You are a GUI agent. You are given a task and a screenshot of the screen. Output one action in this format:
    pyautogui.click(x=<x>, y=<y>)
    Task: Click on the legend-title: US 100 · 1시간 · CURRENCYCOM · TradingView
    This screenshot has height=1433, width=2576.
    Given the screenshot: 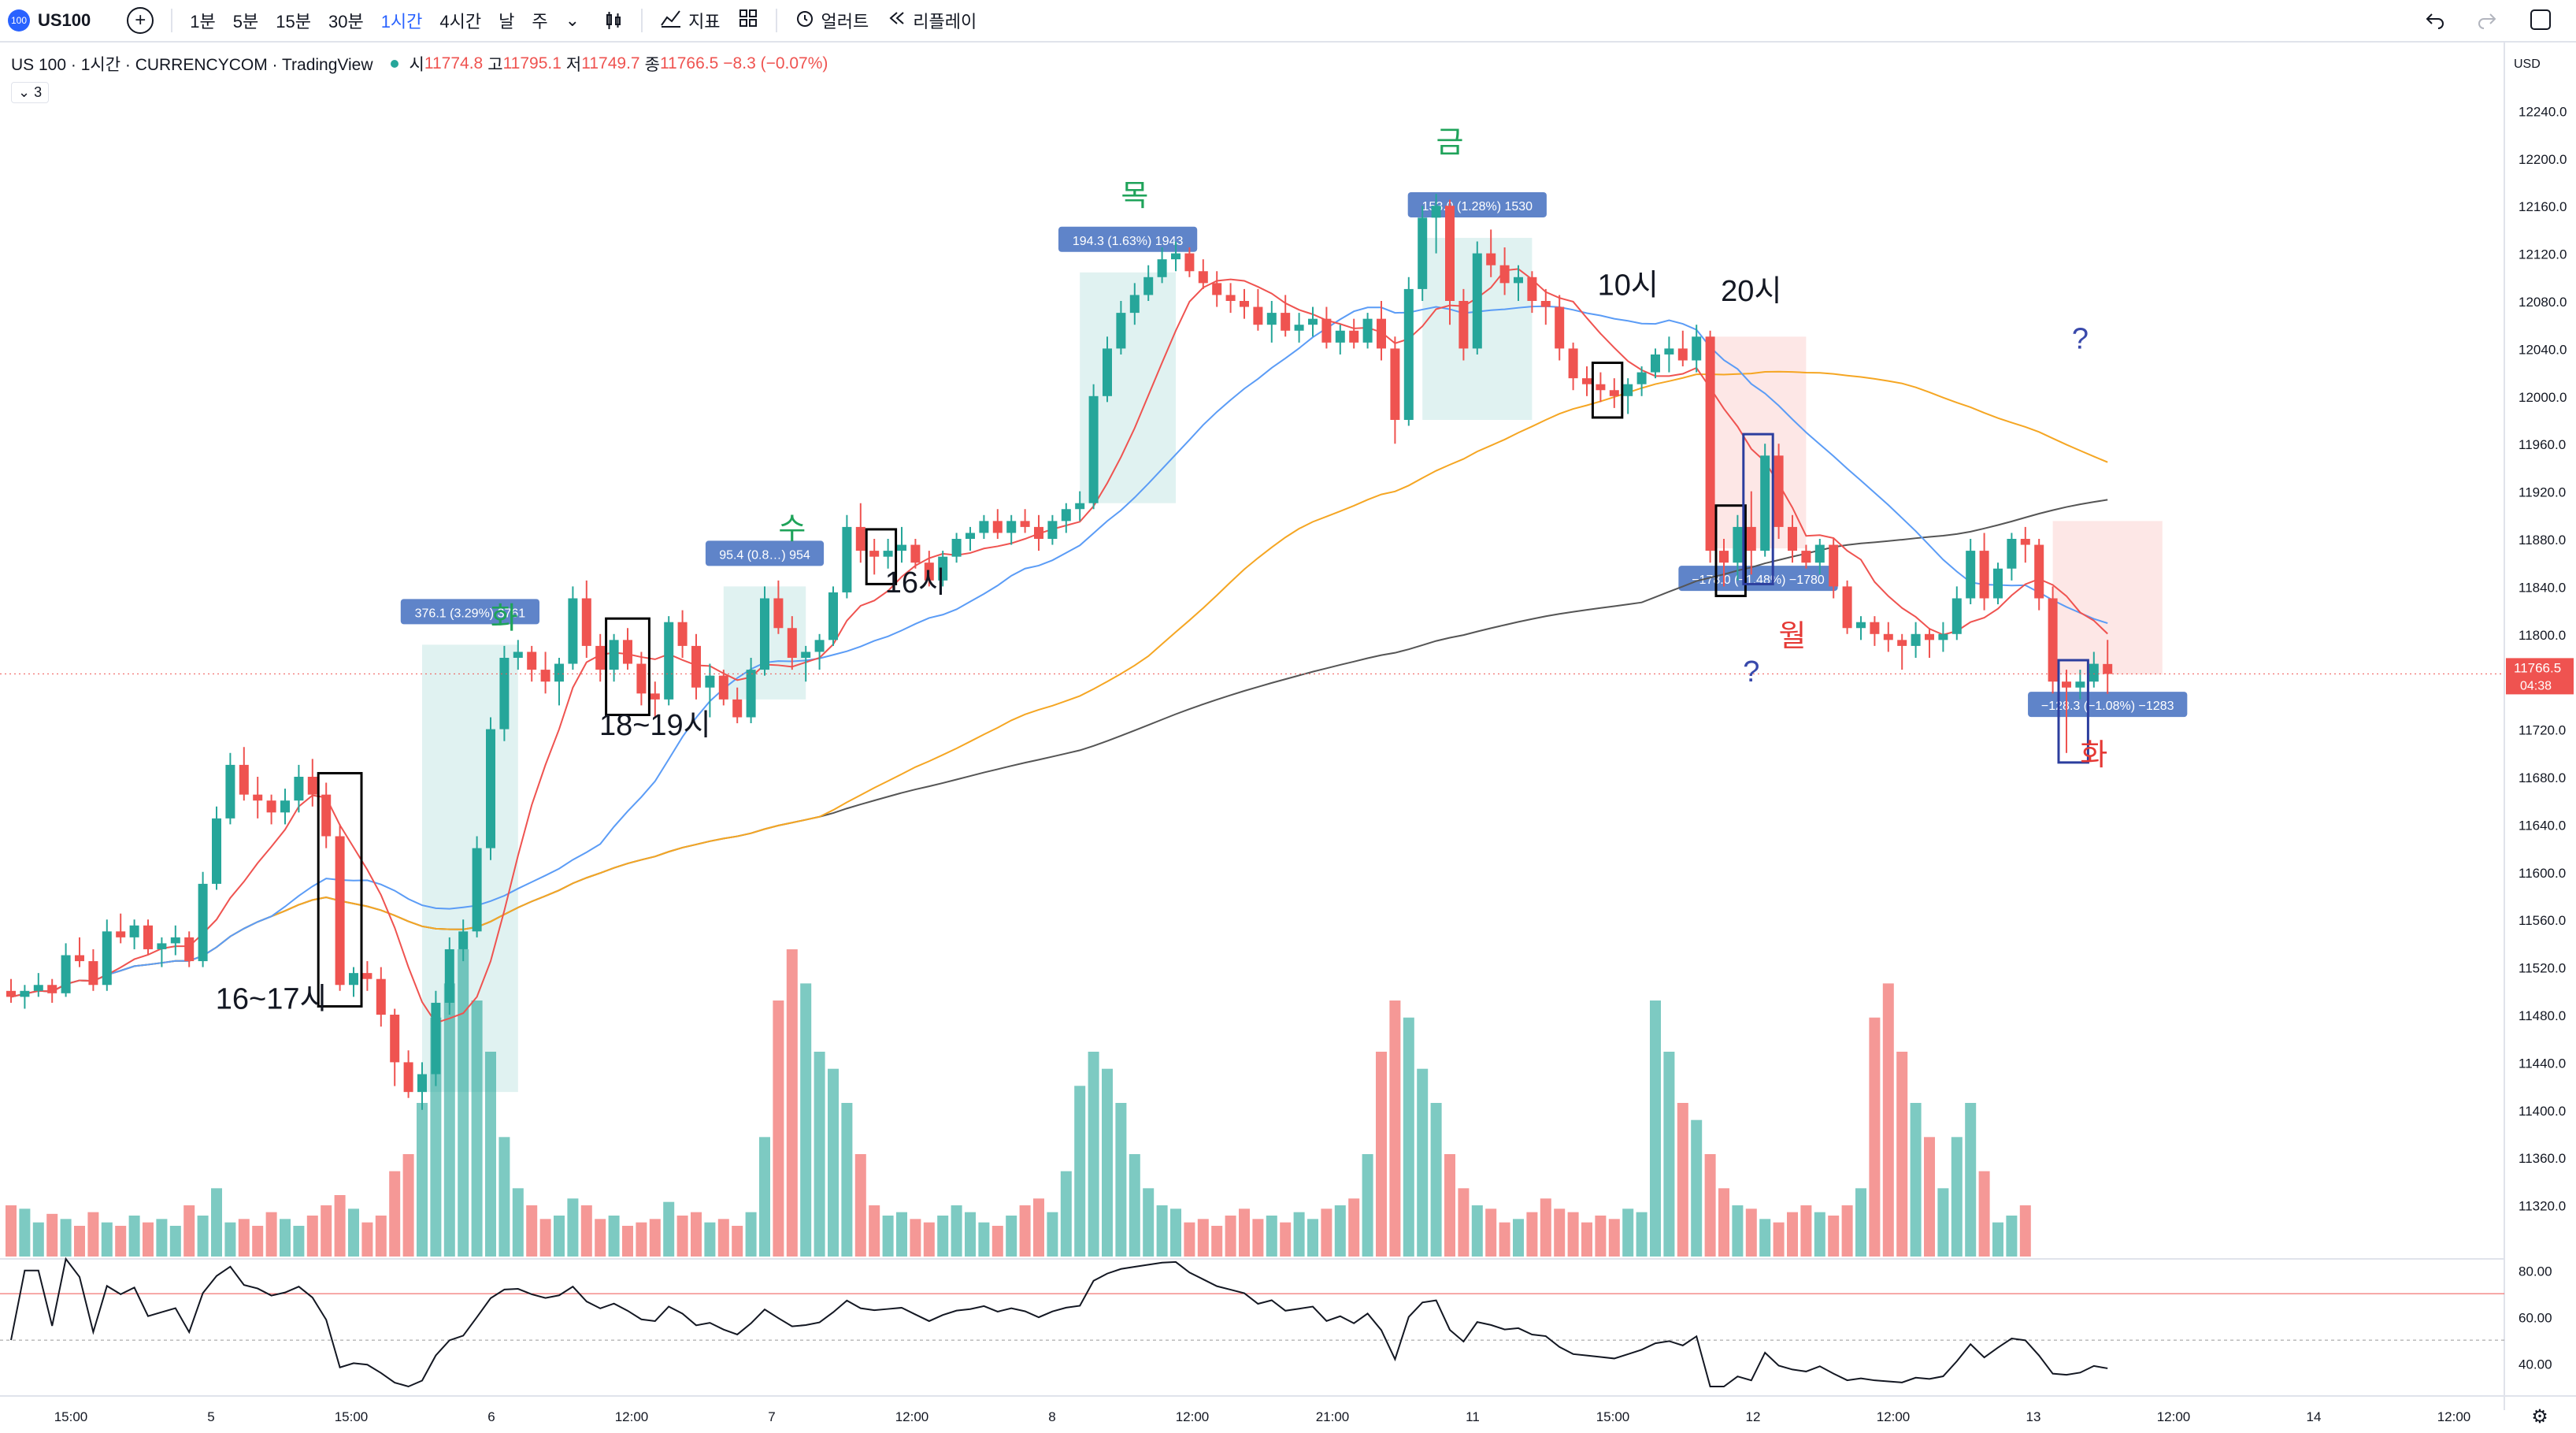 What is the action you would take?
    pyautogui.click(x=192, y=65)
    